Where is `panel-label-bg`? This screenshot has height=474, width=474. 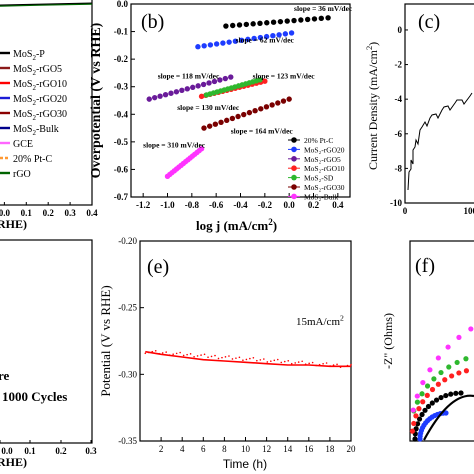 panel-label-bg is located at coordinates (432, 19).